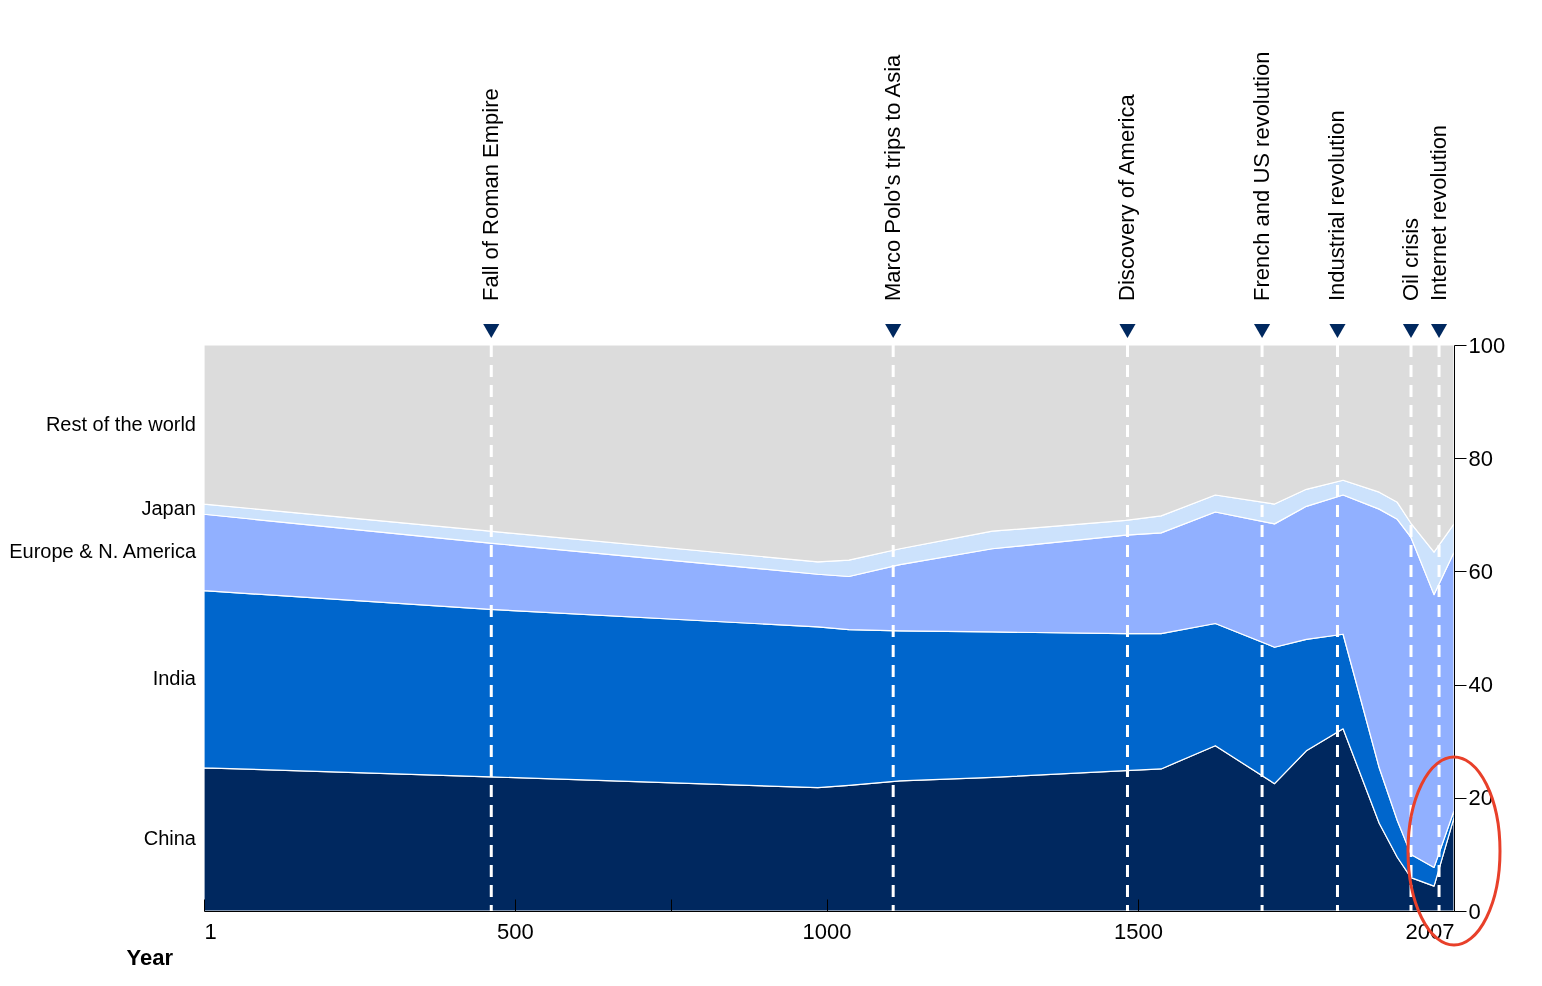 The height and width of the screenshot is (986, 1542). I want to click on x-tick-label: 1000, so click(827, 931).